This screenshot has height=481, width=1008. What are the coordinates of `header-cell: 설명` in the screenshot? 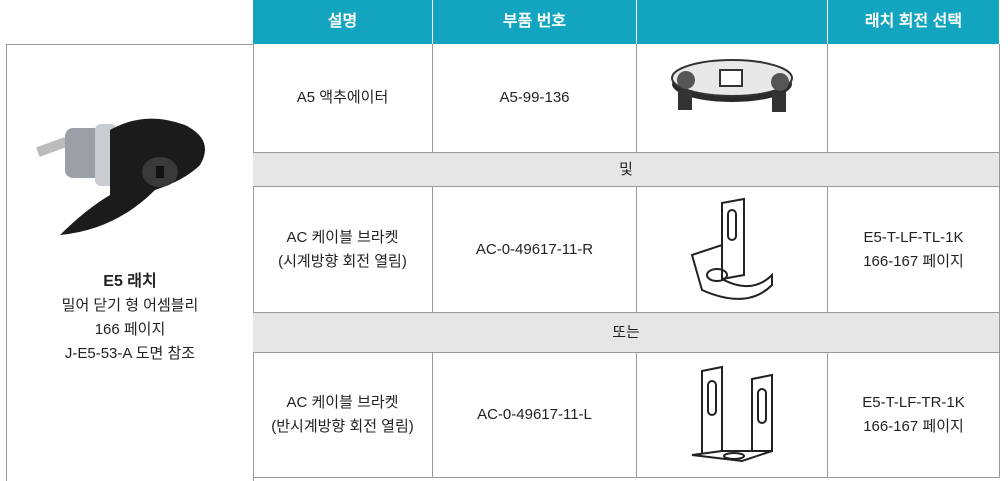 It's located at (343, 22).